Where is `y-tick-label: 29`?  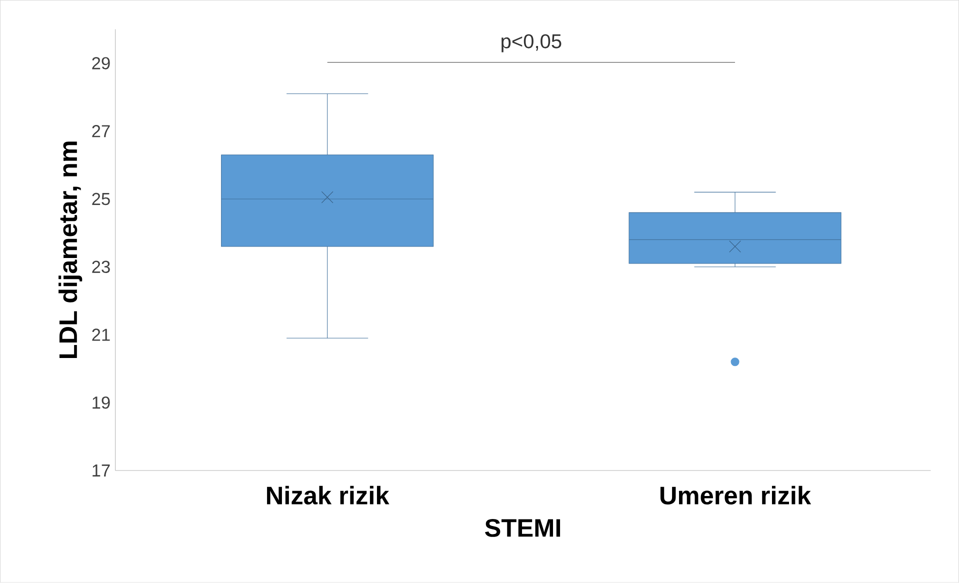 y-tick-label: 29 is located at coordinates (101, 63).